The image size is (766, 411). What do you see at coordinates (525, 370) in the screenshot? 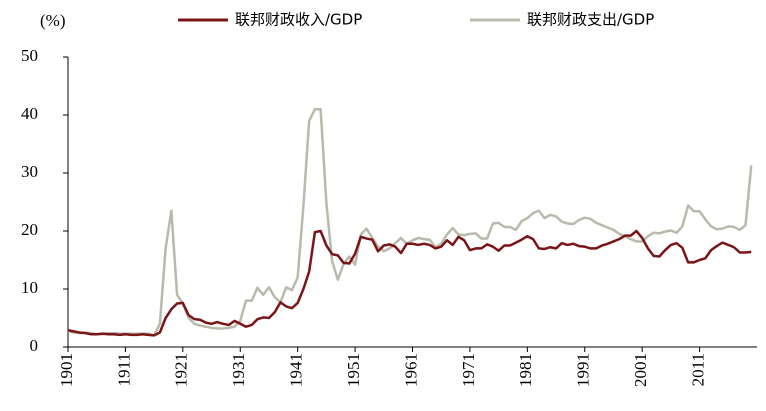
I see `x-tick-label: 1981` at bounding box center [525, 370].